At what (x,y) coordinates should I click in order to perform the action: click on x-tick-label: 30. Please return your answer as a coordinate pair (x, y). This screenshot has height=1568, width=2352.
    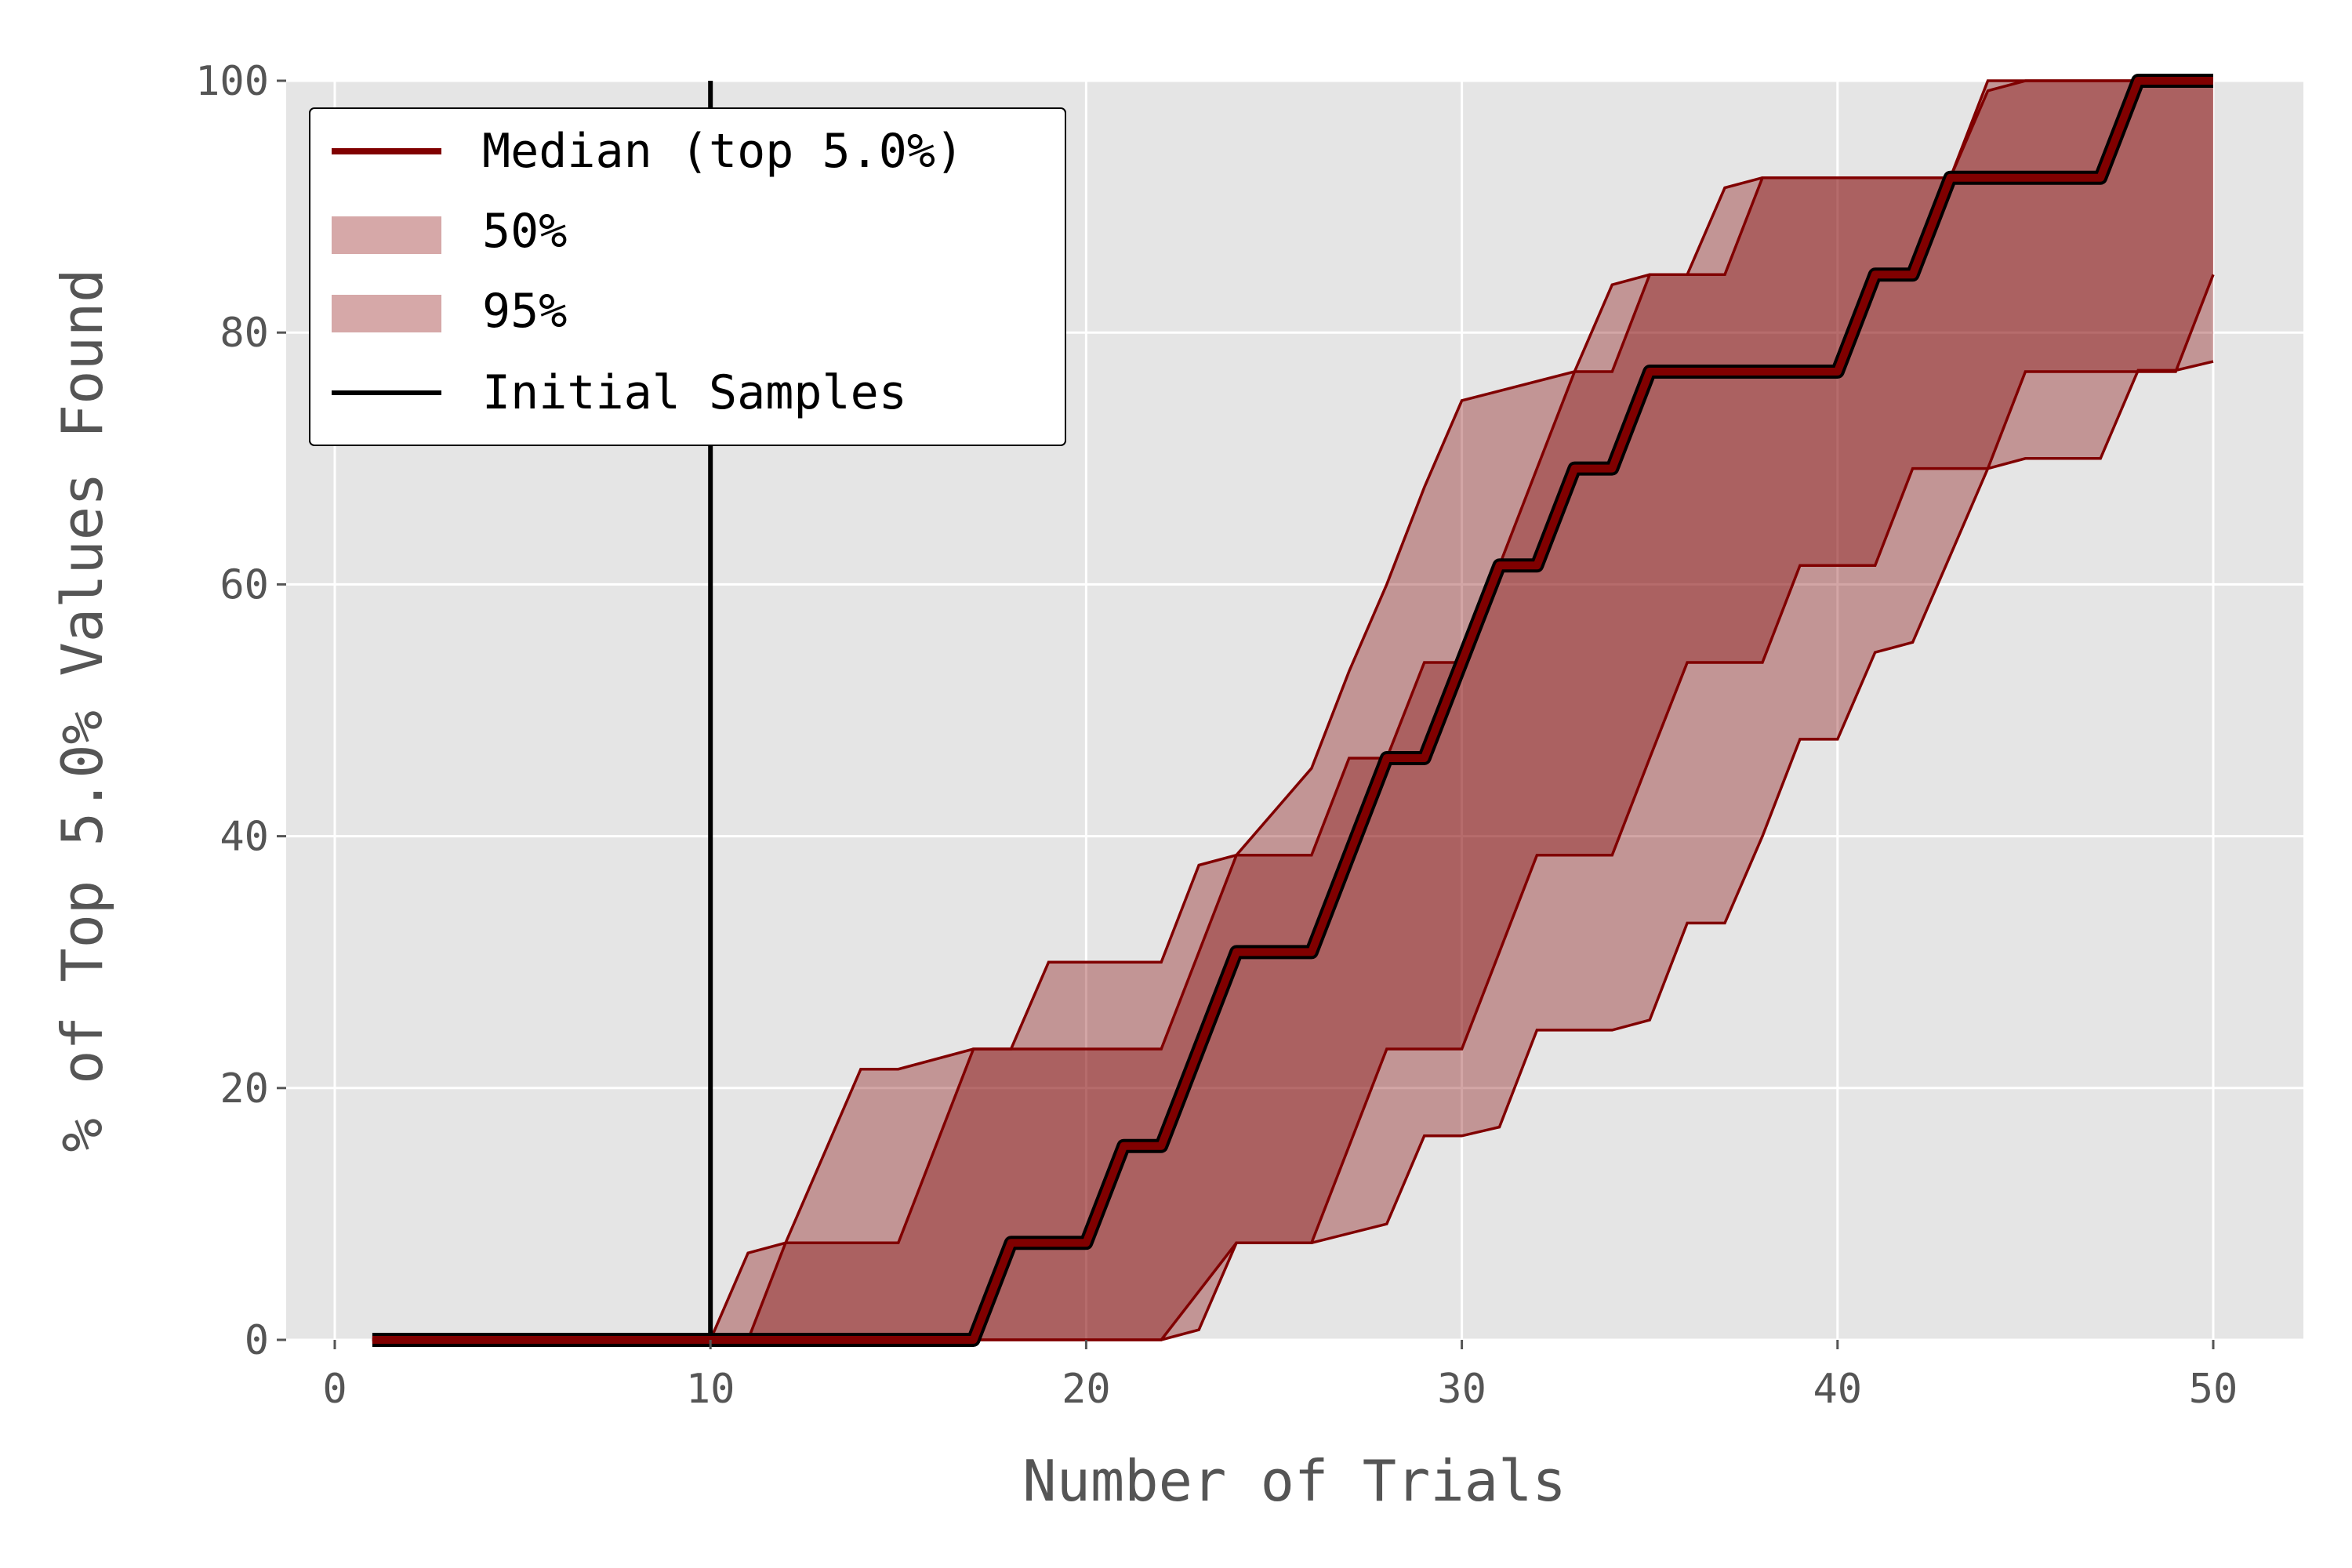
    Looking at the image, I should click on (1461, 1389).